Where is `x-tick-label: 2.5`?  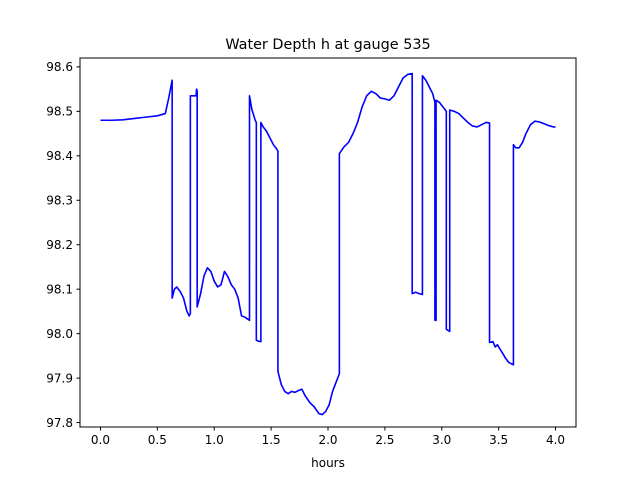 x-tick-label: 2.5 is located at coordinates (384, 440).